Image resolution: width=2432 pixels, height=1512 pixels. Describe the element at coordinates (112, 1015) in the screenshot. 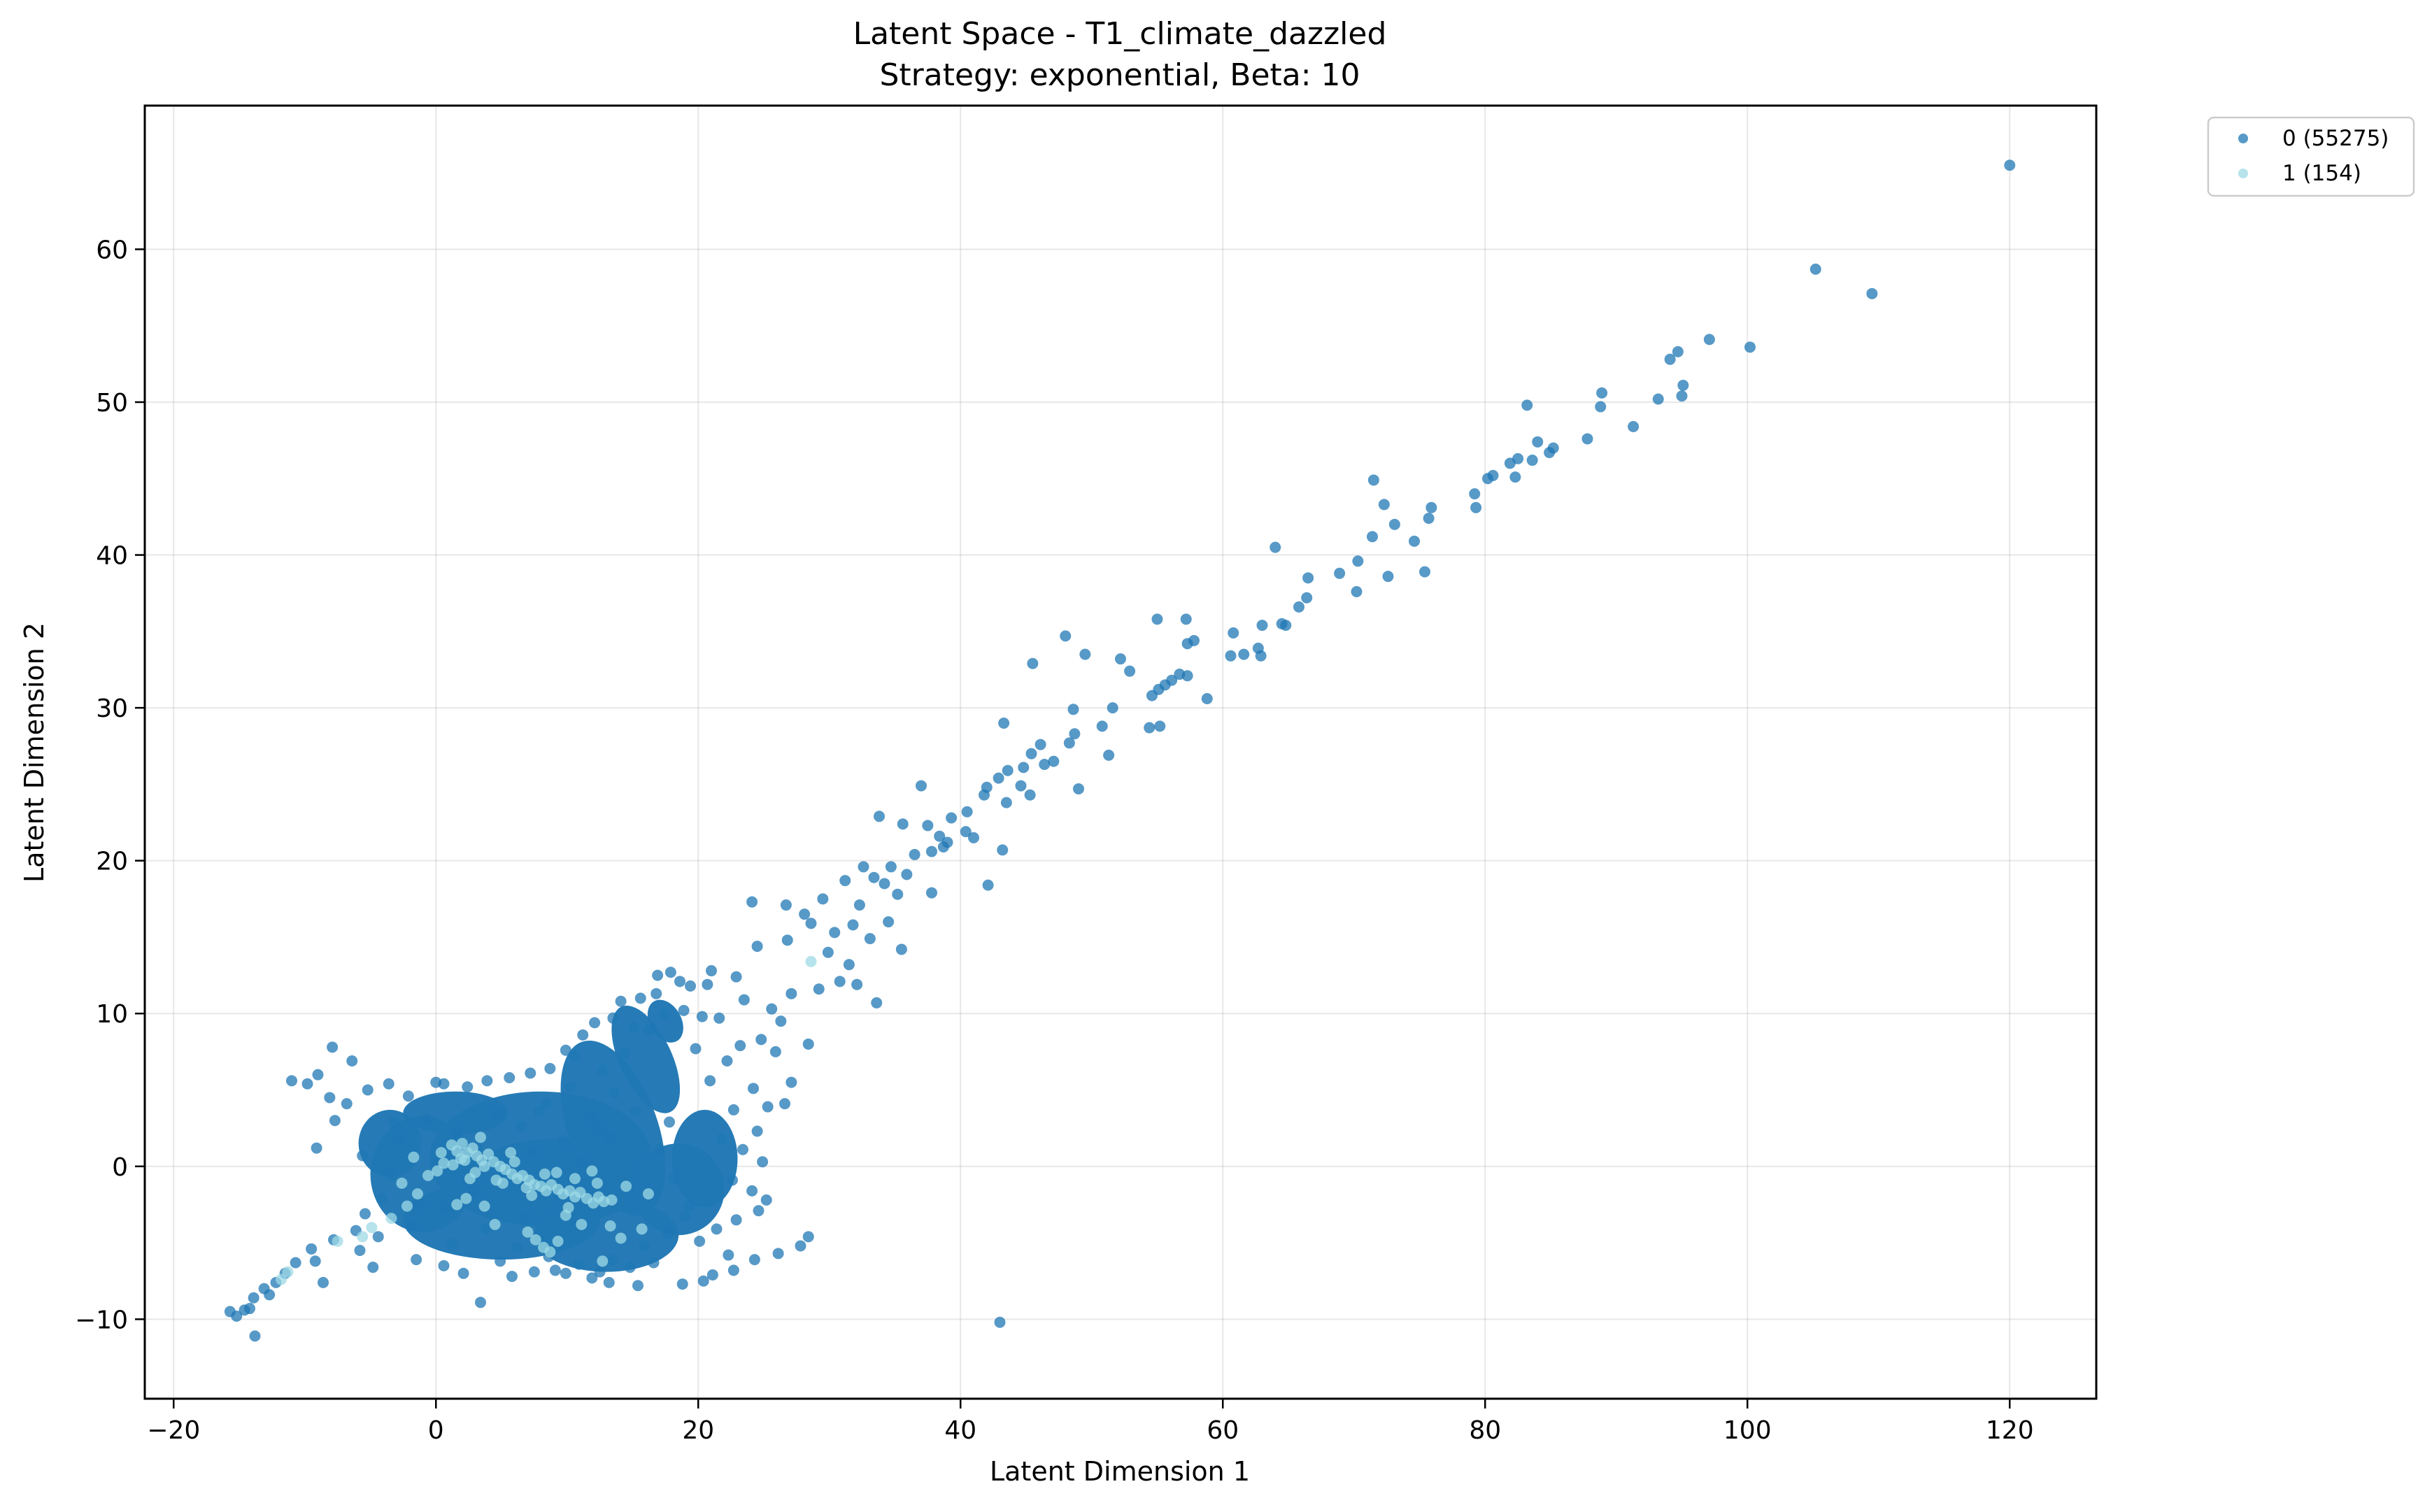

I see `y-tick-label: 10` at that location.